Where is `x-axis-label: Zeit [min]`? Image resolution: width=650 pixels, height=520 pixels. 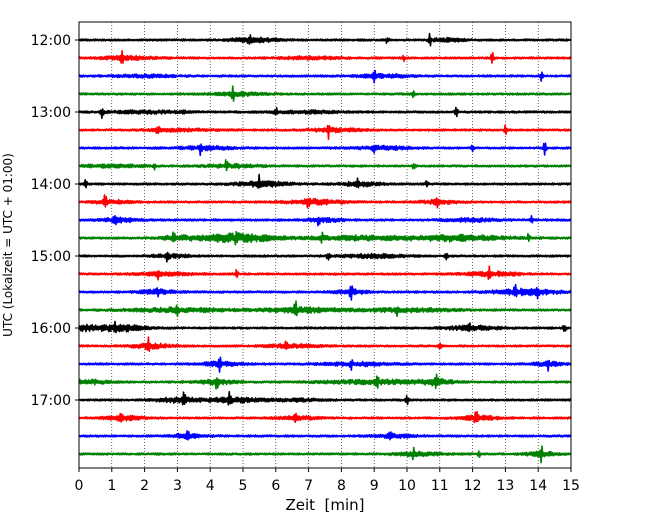
x-axis-label: Zeit [min] is located at coordinates (324, 505).